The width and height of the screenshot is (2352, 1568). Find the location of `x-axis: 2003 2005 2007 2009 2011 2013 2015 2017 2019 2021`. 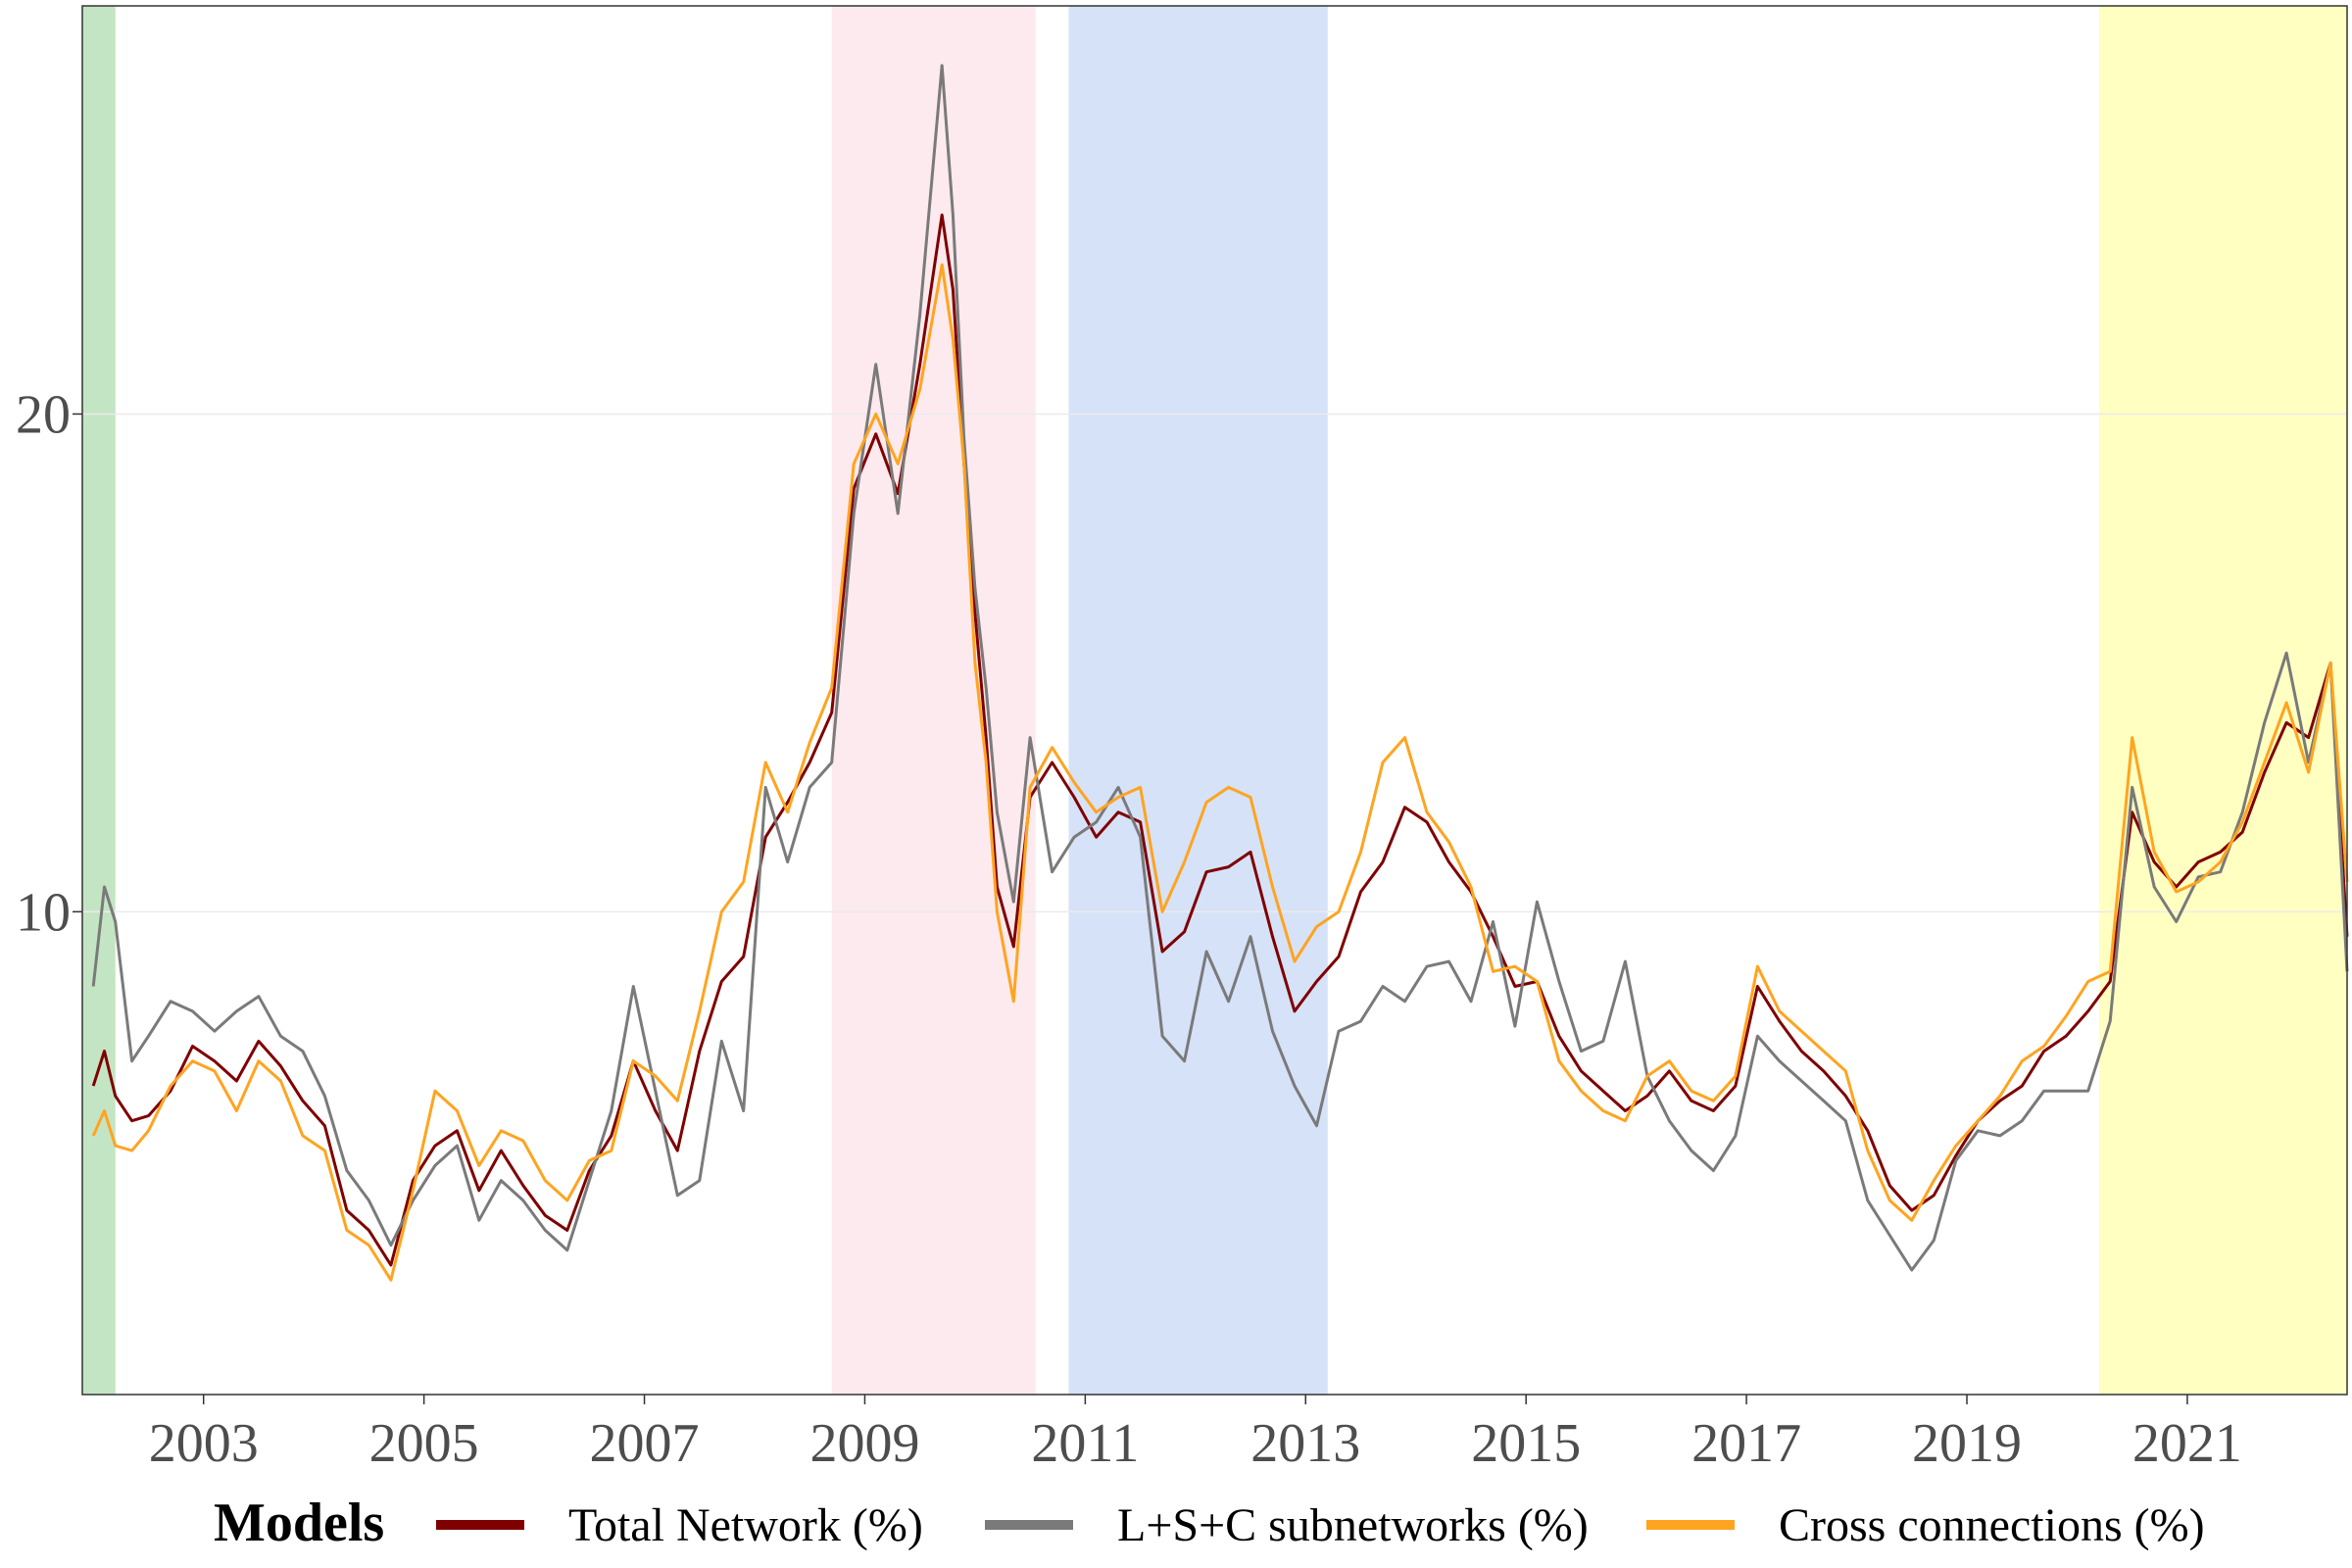

x-axis: 2003 2005 2007 2009 2011 2013 2015 2017 2019 2021 is located at coordinates (1195, 1434).